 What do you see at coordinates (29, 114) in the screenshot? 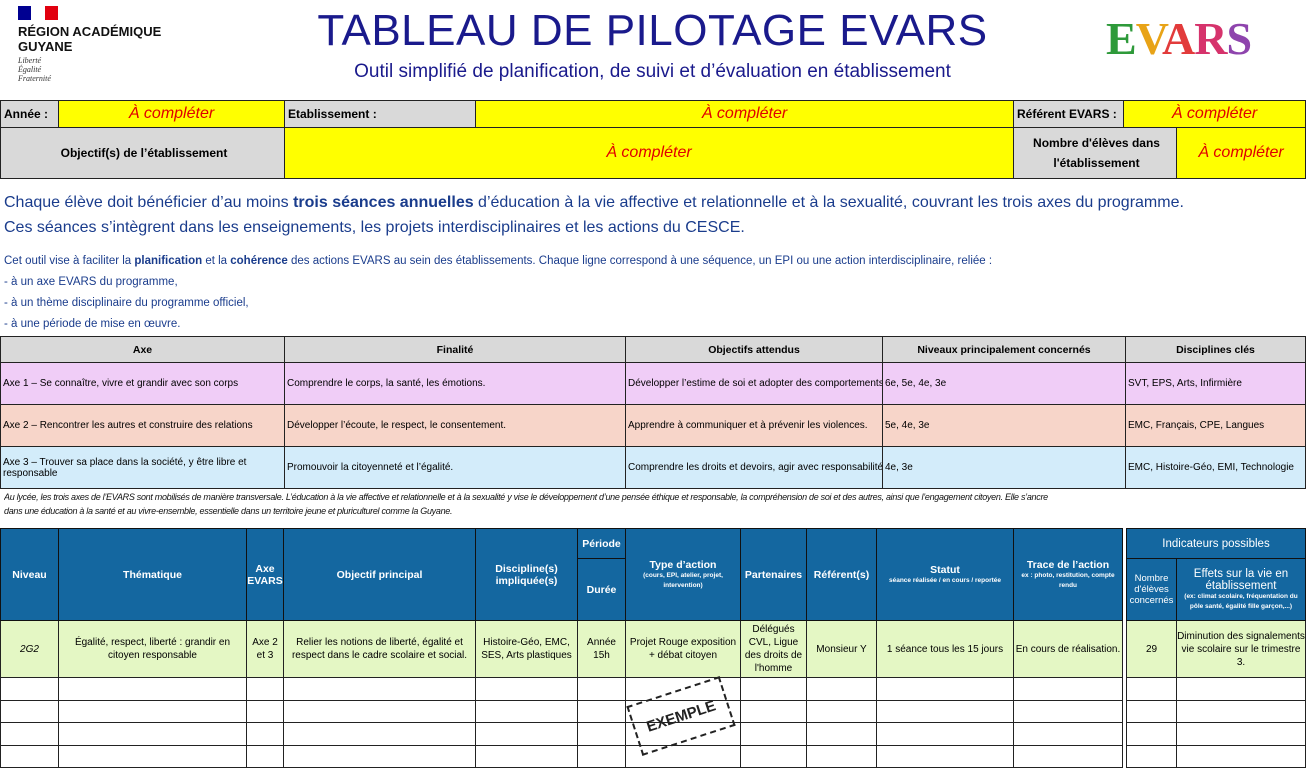
I see `annee-label: Année :` at bounding box center [29, 114].